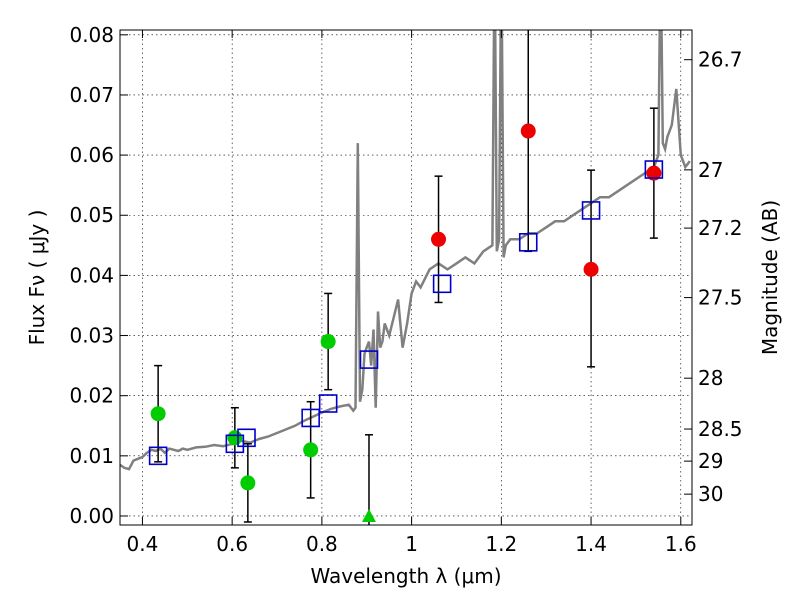 Image resolution: width=800 pixels, height=600 pixels. Describe the element at coordinates (770, 277) in the screenshot. I see `y-axis-right-label: Magnitude (AB)` at that location.